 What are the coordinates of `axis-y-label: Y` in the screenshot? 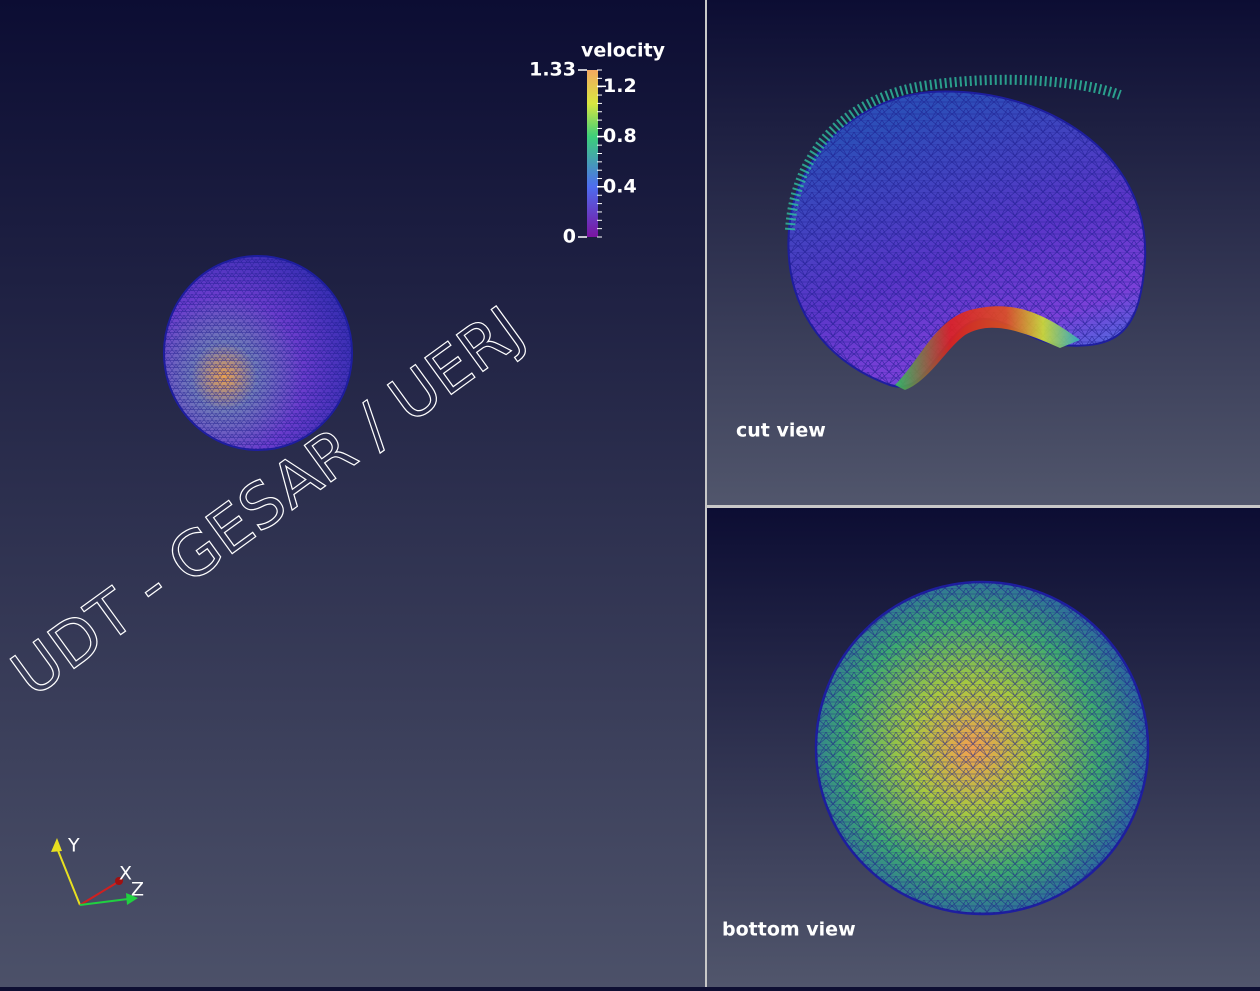 It's located at (73, 846).